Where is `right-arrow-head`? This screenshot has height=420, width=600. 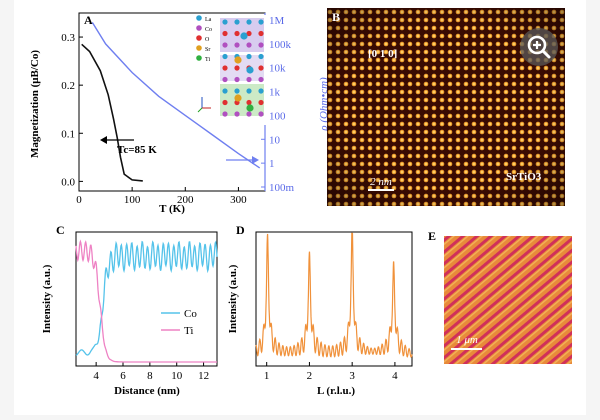
right-arrow-head is located at coordinates (255, 160).